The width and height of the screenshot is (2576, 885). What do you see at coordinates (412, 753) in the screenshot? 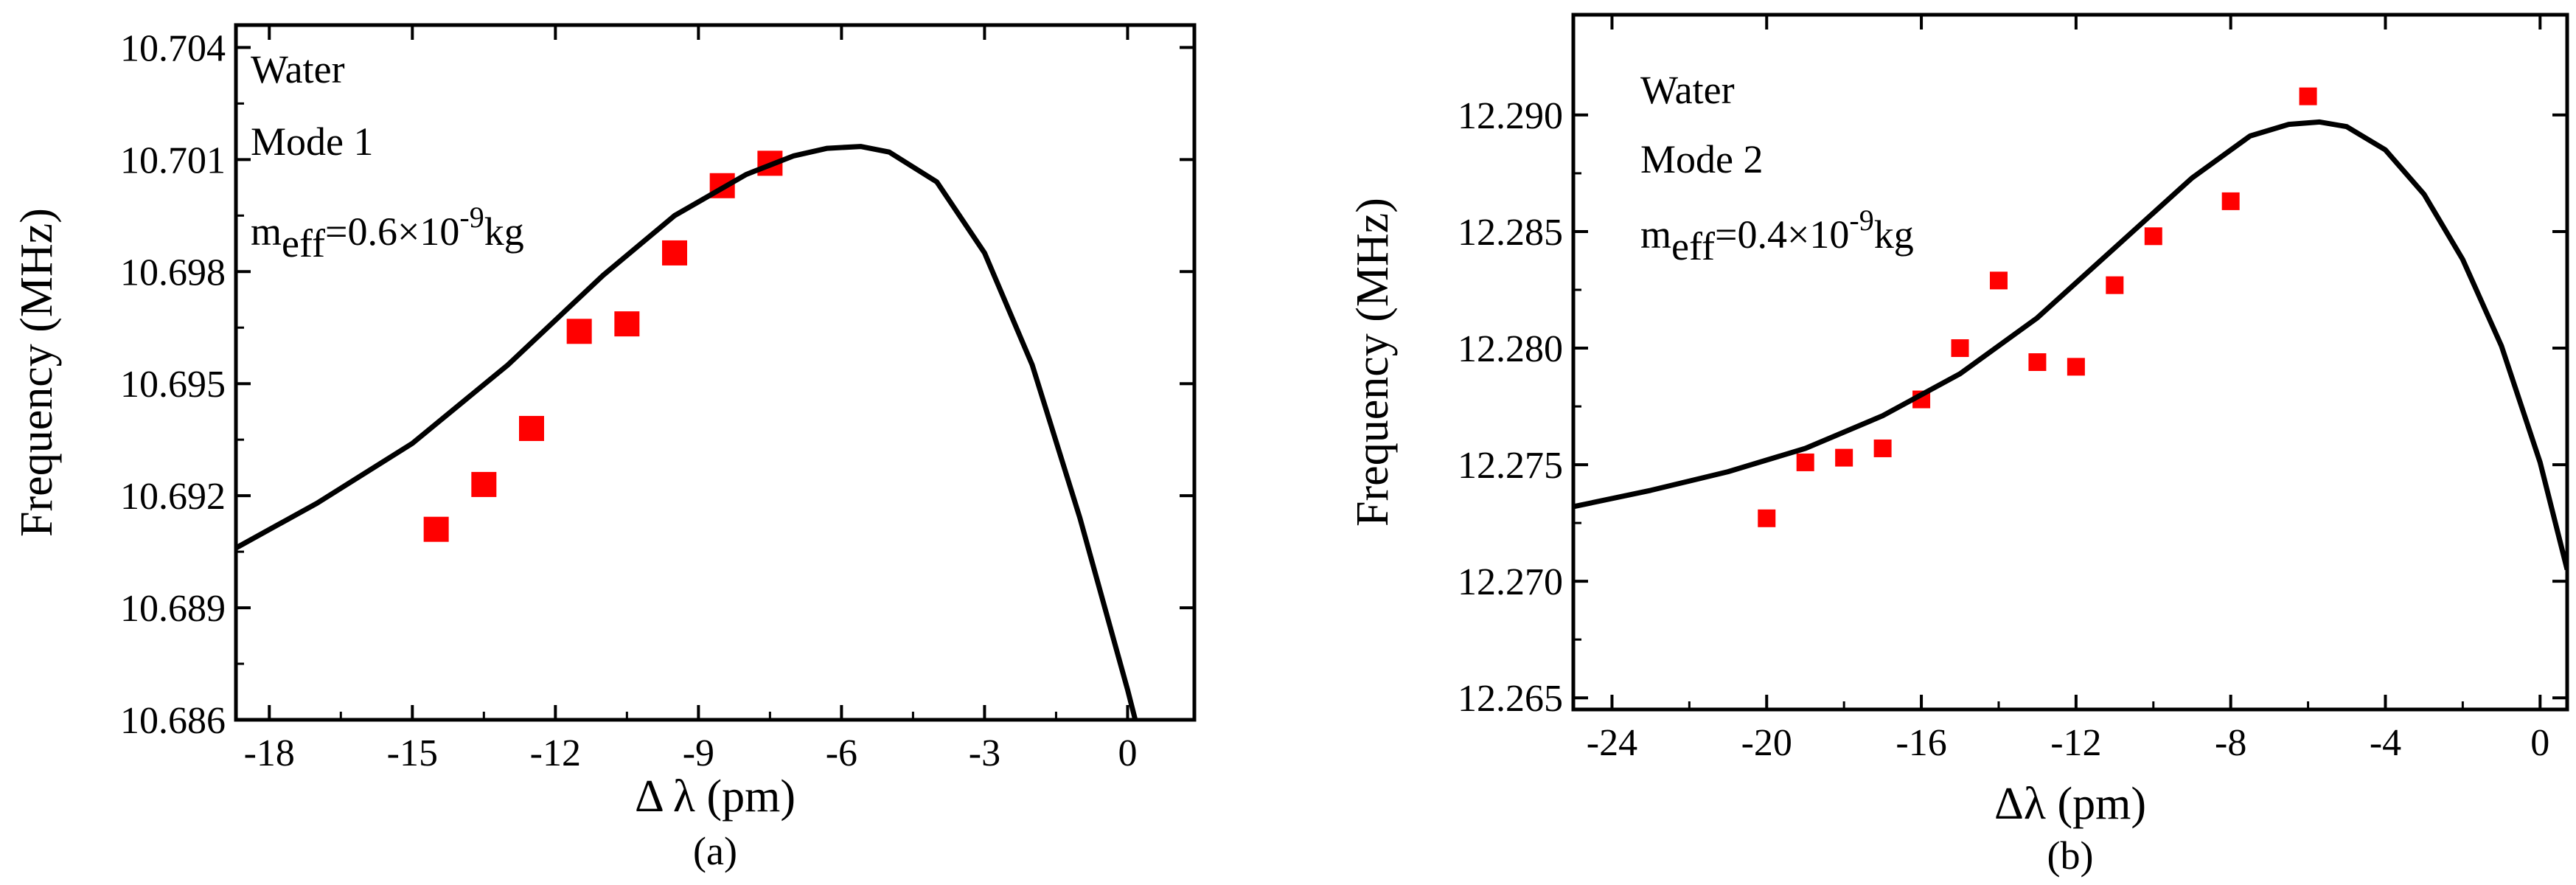
I see `x-tick-label: -15` at bounding box center [412, 753].